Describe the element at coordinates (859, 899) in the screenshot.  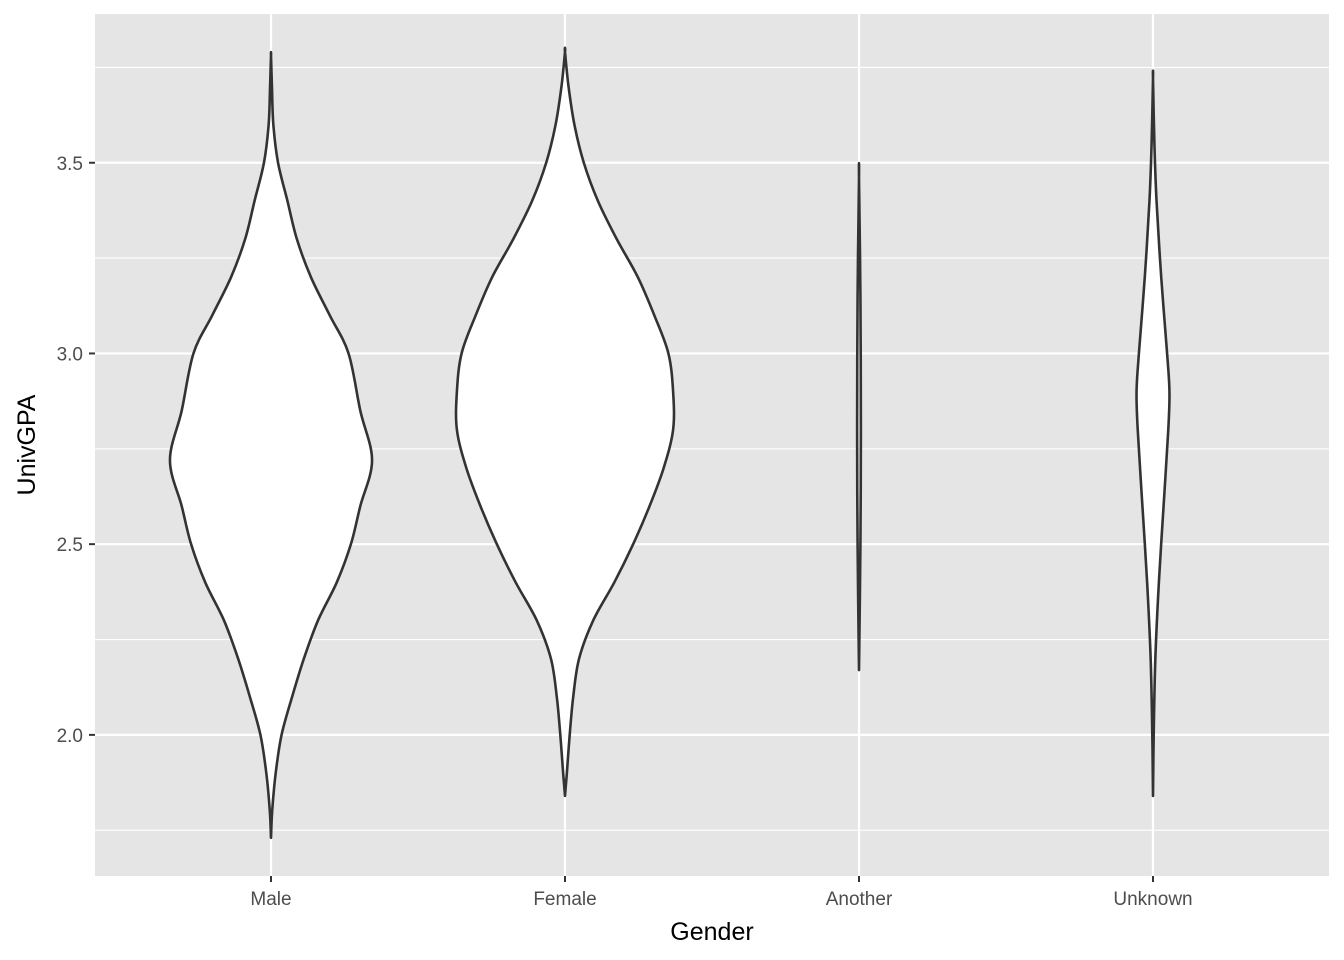
I see `x-tick-label-another: Another` at that location.